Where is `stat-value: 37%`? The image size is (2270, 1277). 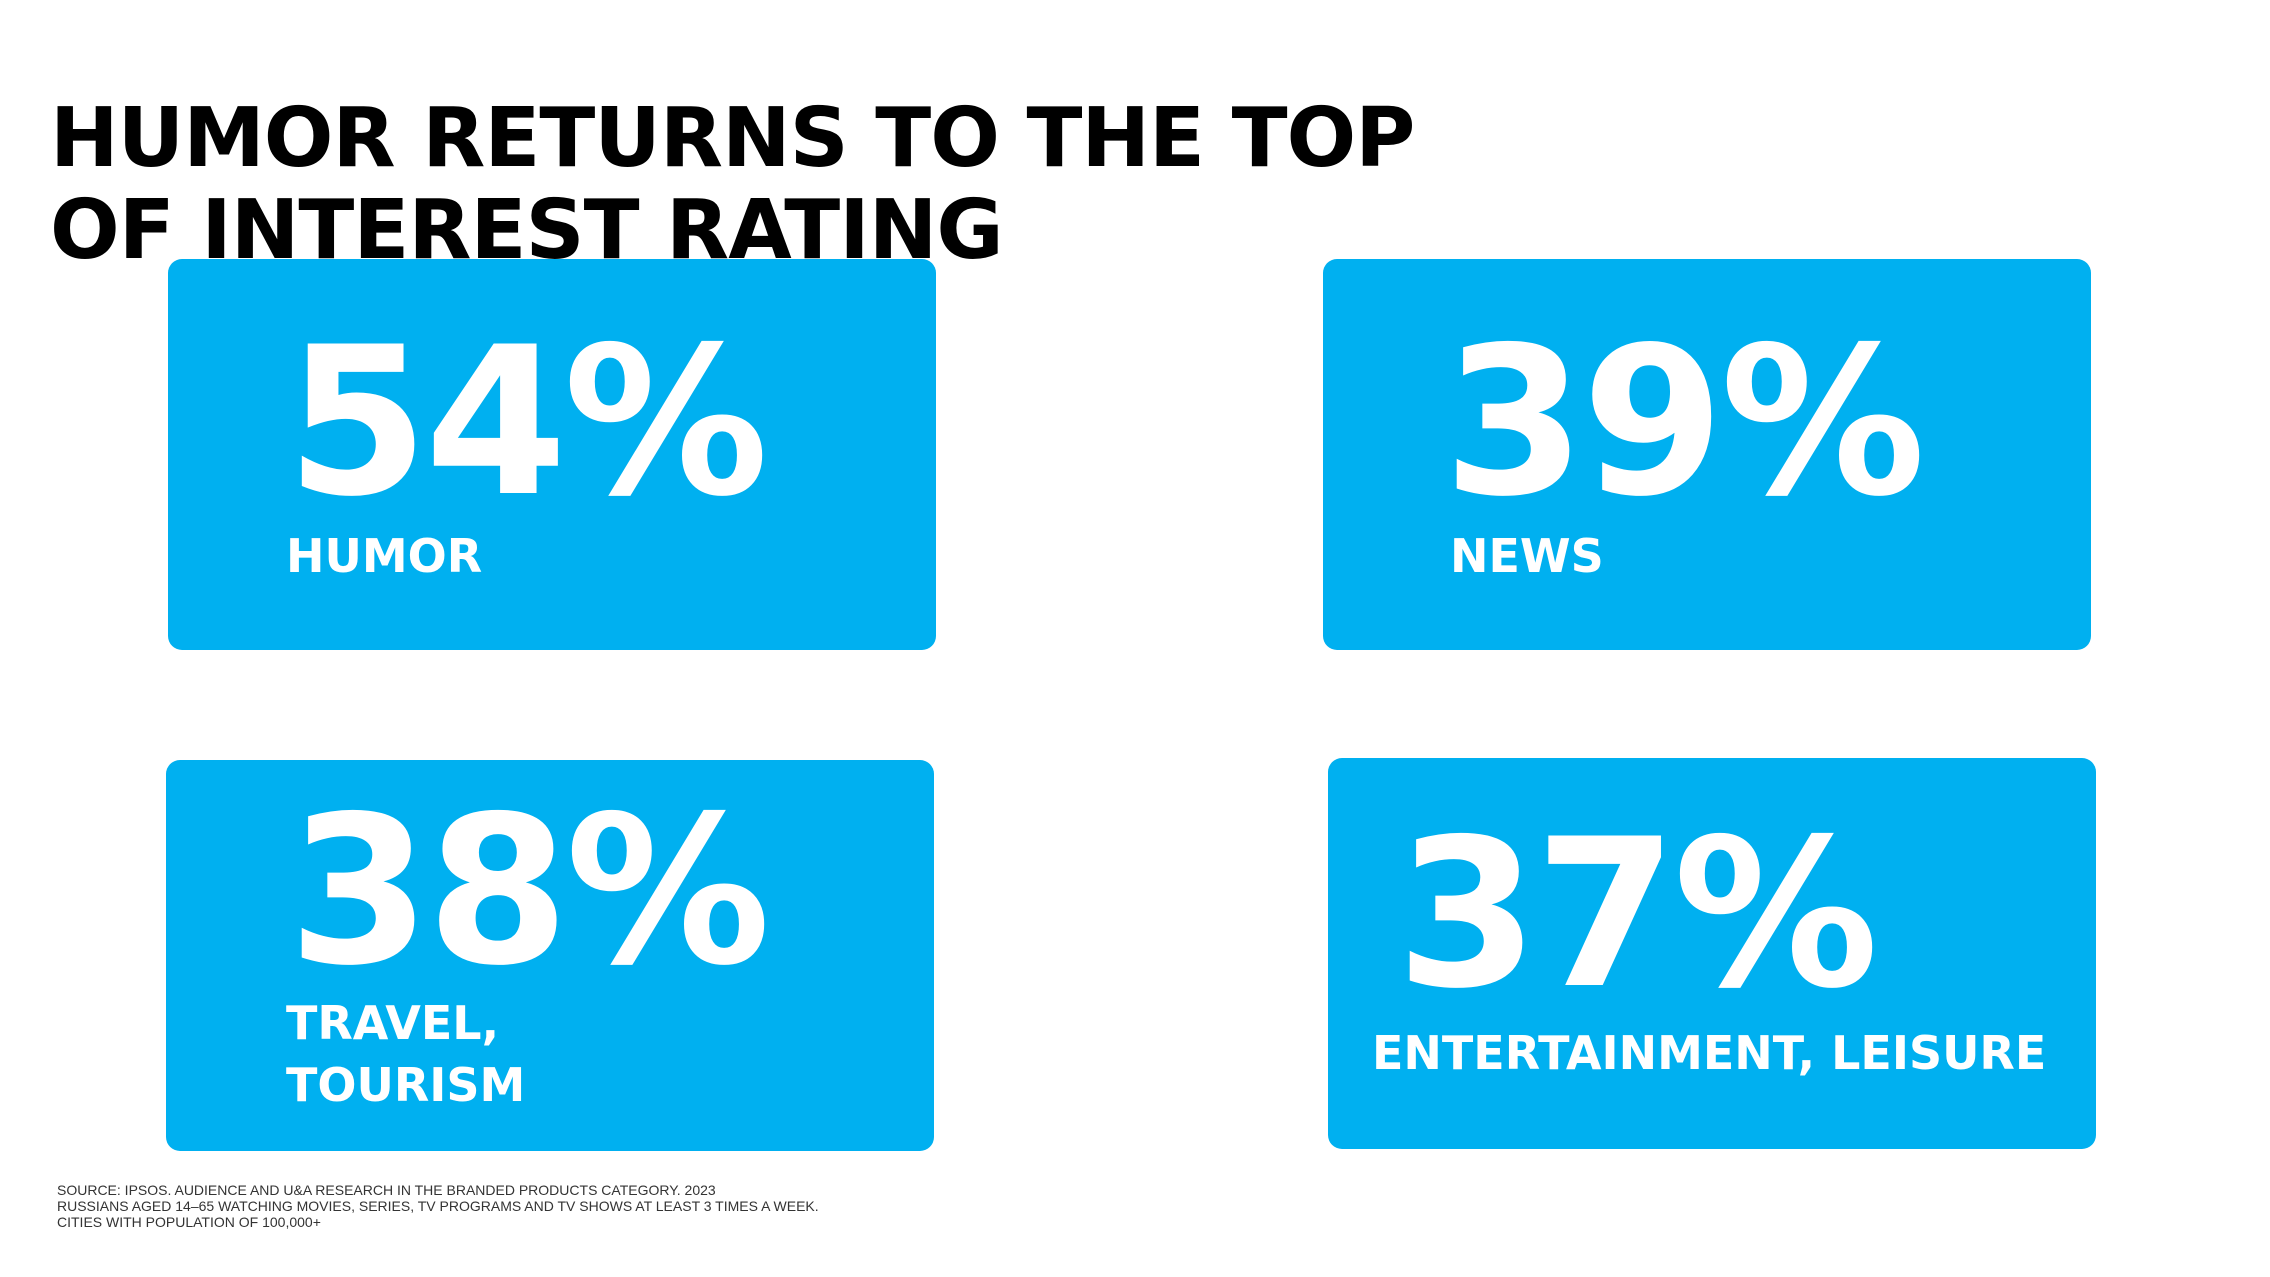 stat-value: 37% is located at coordinates (1637, 915).